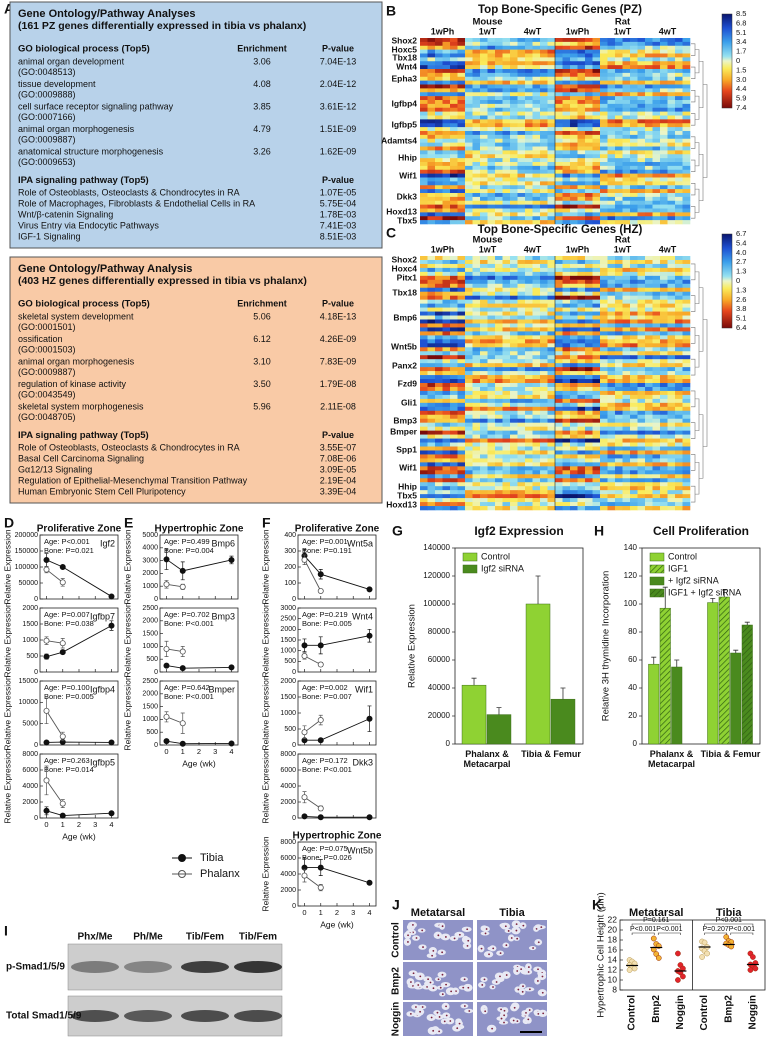  What do you see at coordinates (288, 640) in the screenshot?
I see `y-tick-label: 1500` at bounding box center [288, 640].